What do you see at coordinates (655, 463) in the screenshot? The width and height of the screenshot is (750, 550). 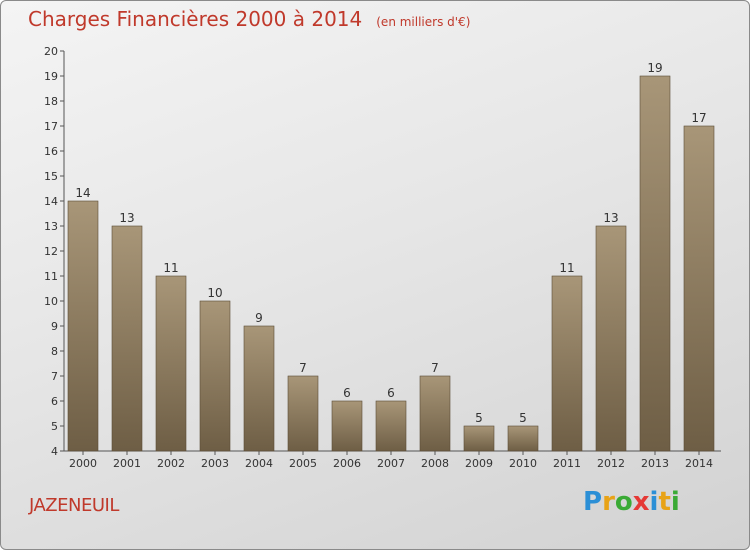 I see `x-tick-label: 2013` at bounding box center [655, 463].